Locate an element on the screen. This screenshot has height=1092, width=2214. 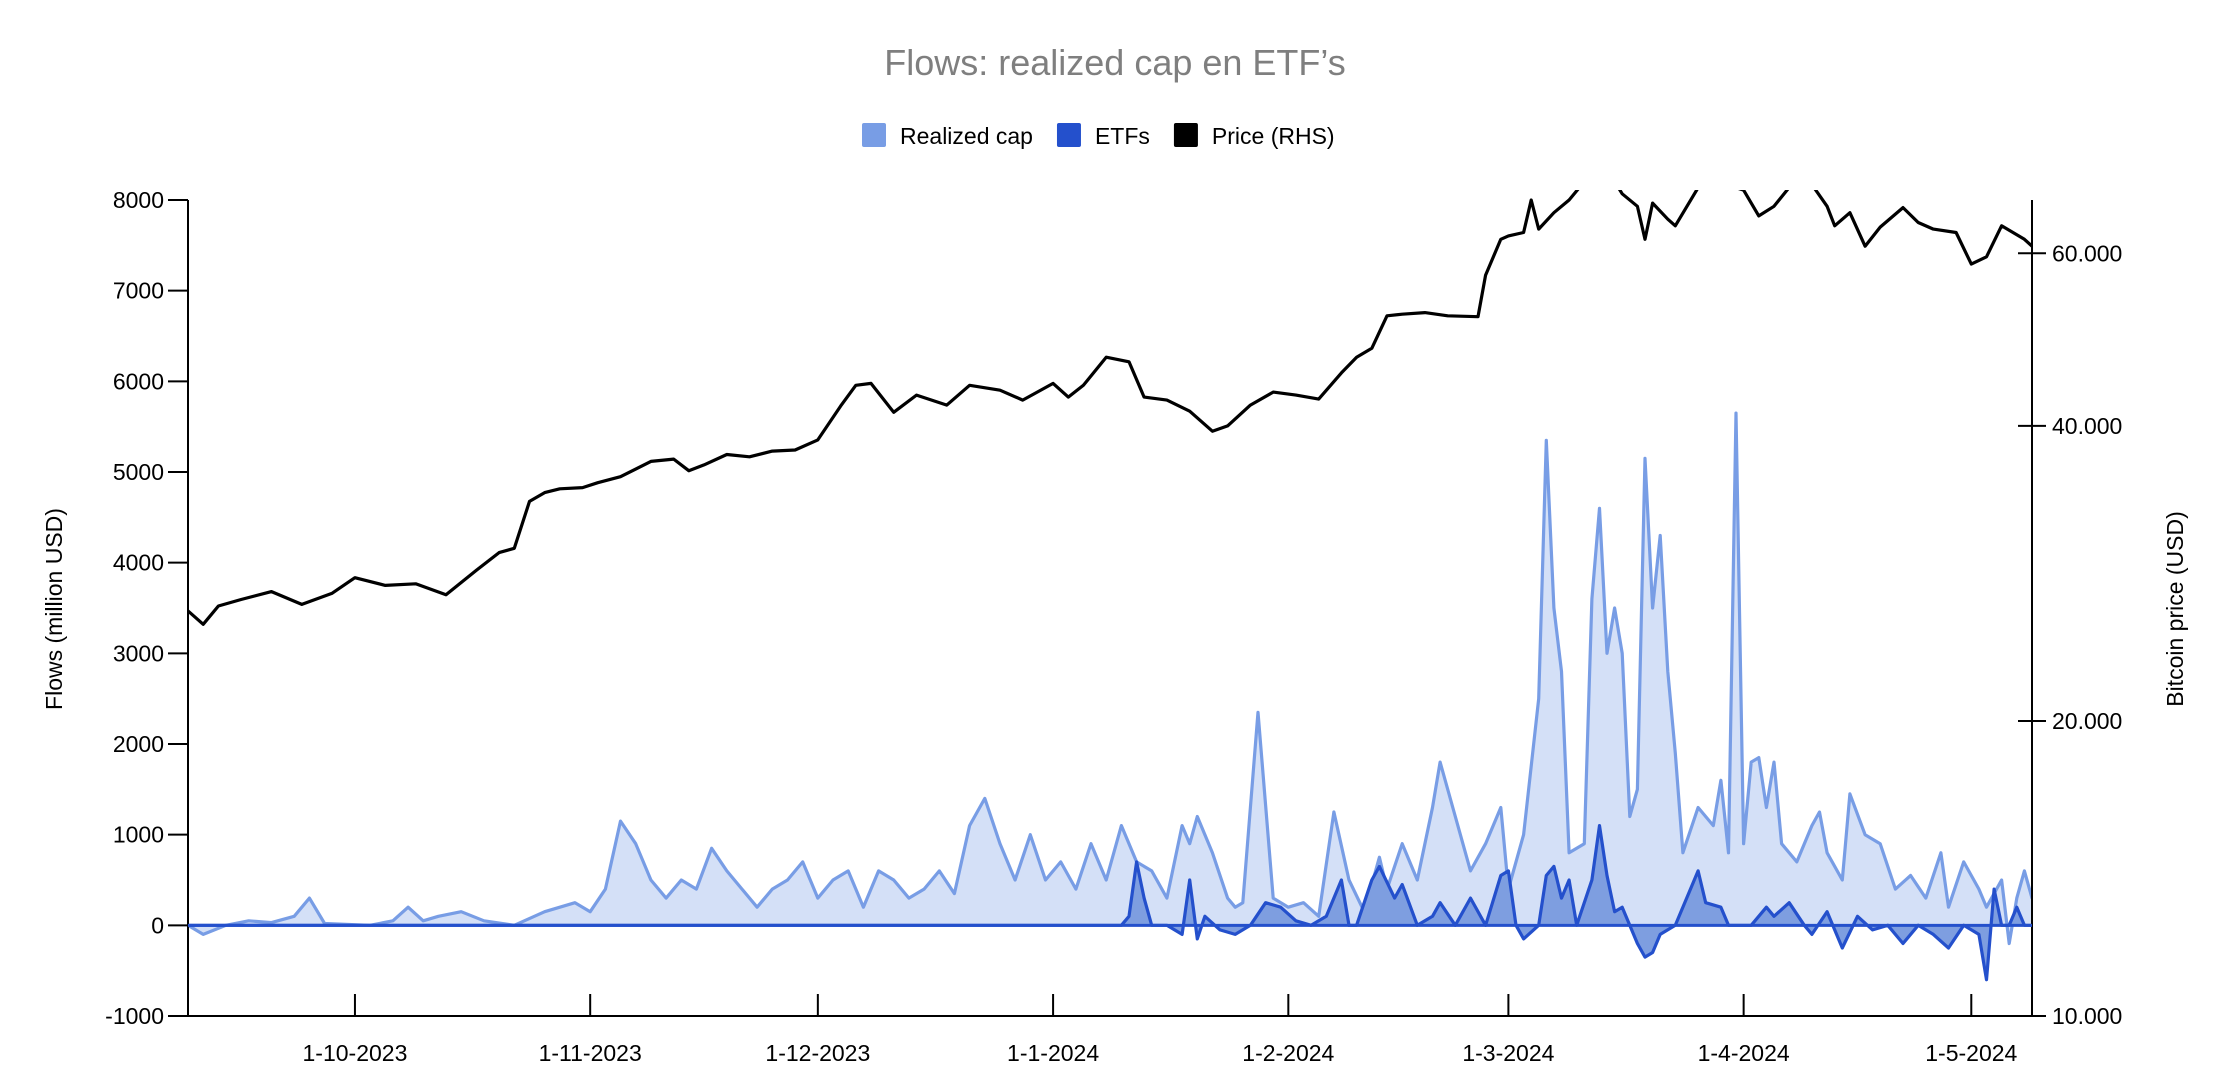
right-axis-title: Bitcoin price (USD) is located at coordinates (2175, 609).